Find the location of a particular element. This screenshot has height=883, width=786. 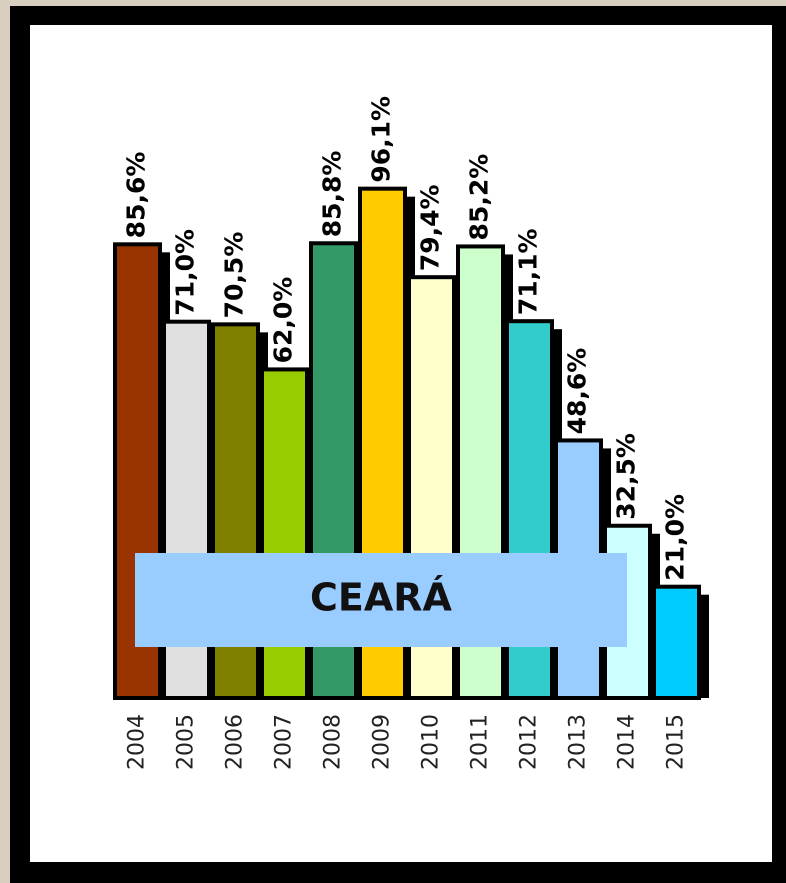

x-tick-label: 2008 is located at coordinates (333, 742).